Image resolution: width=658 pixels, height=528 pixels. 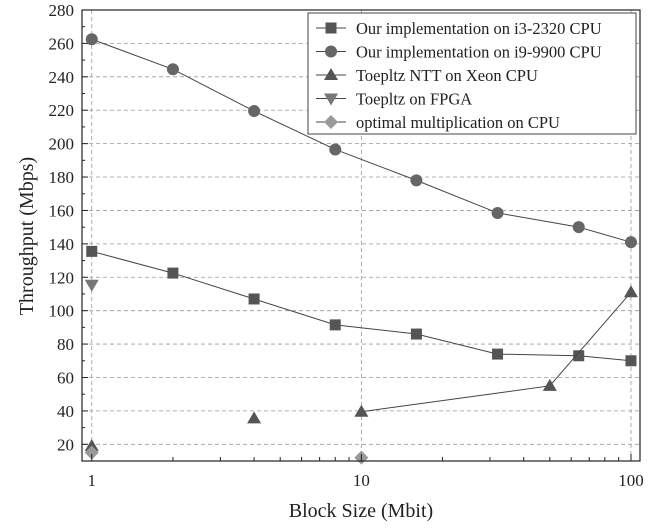 What do you see at coordinates (361, 480) in the screenshot?
I see `x-tick-label: 10` at bounding box center [361, 480].